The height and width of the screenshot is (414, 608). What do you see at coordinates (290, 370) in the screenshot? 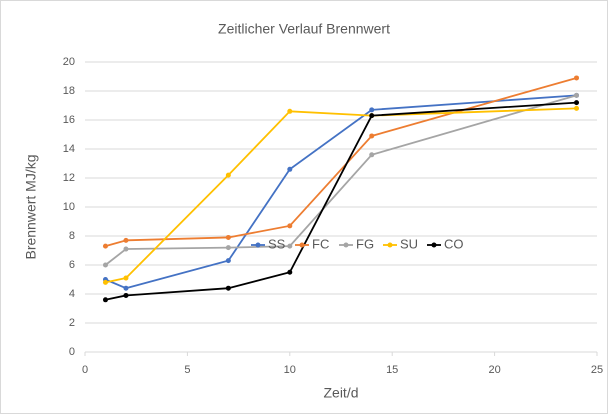
I see `x-tick-label: 10` at bounding box center [290, 370].